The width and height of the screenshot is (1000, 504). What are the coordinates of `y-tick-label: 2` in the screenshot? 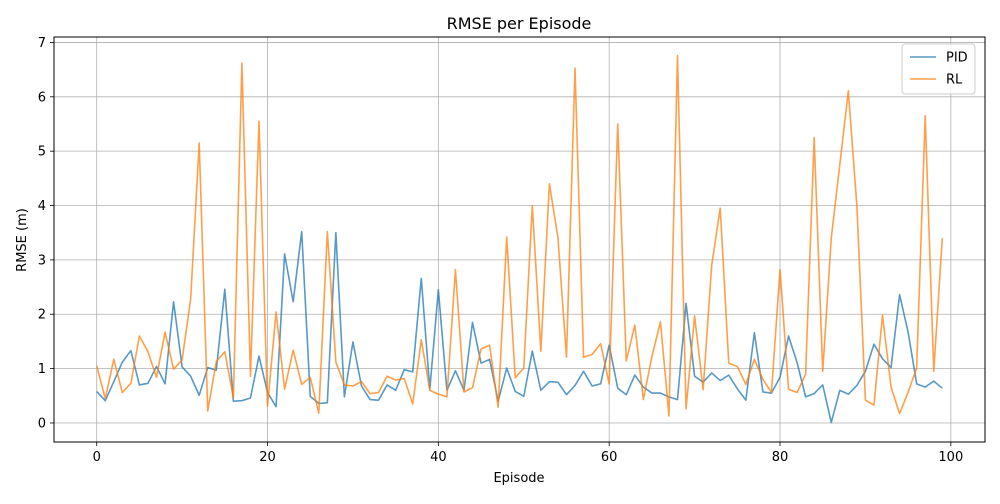 It's located at (42, 315).